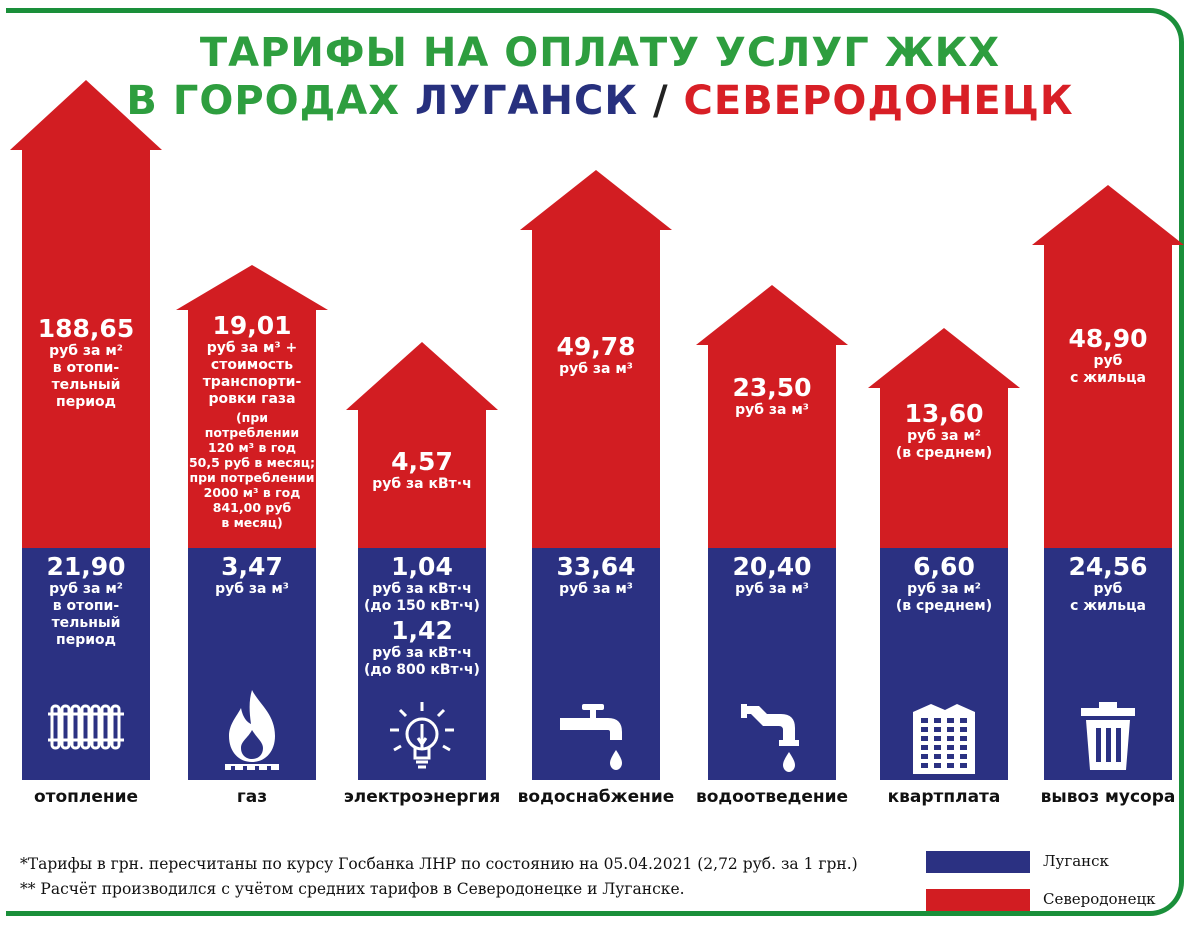  Describe the element at coordinates (270, 101) in the screenshot. I see `title-prefix: В ГОРОДАХ` at that location.